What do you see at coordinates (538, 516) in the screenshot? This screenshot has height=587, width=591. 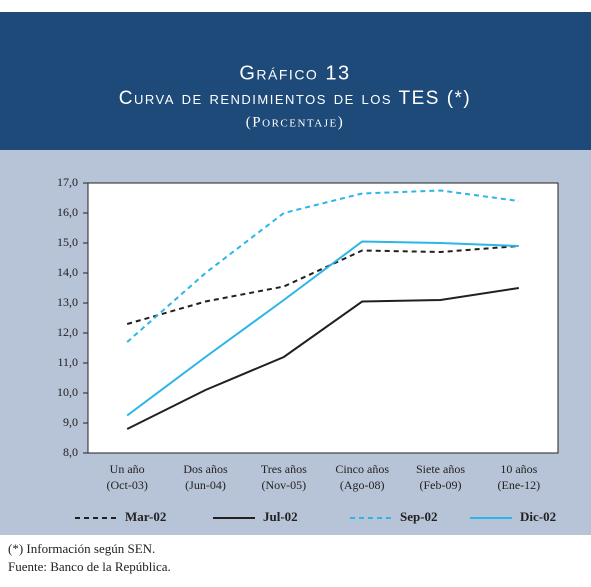 I see `legend-label: Dic-02` at bounding box center [538, 516].